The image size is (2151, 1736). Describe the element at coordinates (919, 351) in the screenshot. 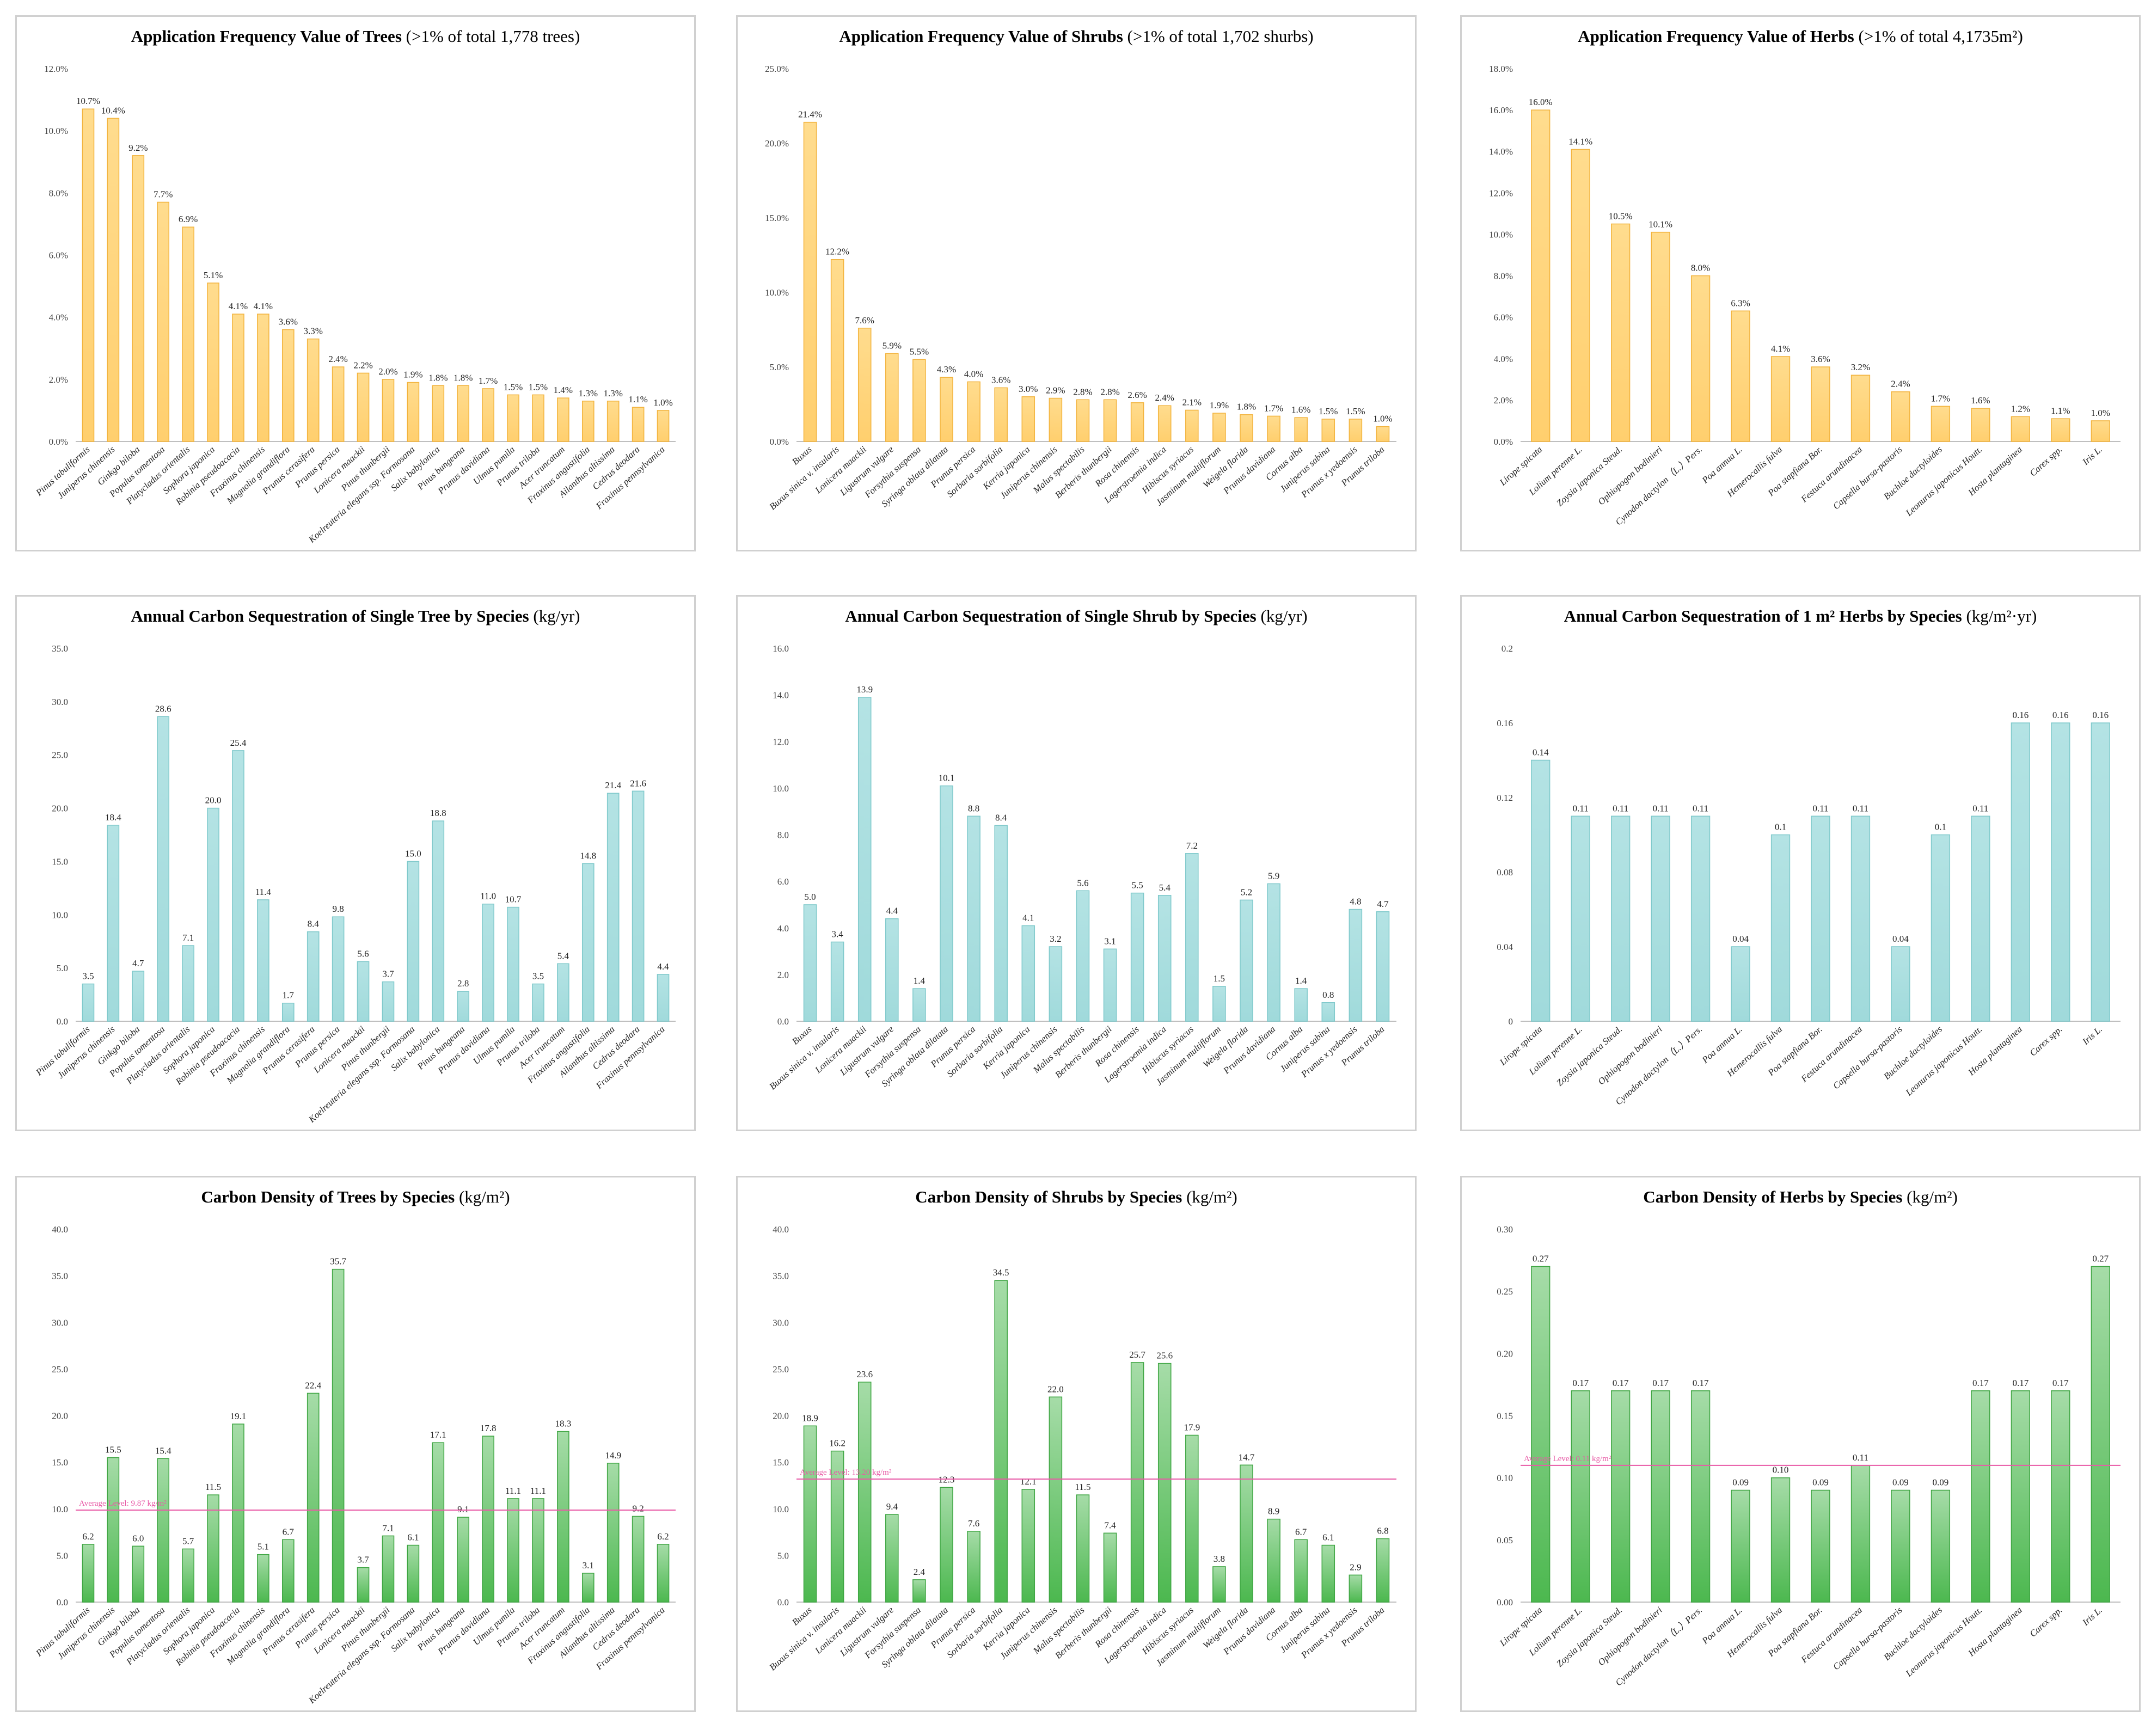

I see `data-label: 5.5%` at that location.